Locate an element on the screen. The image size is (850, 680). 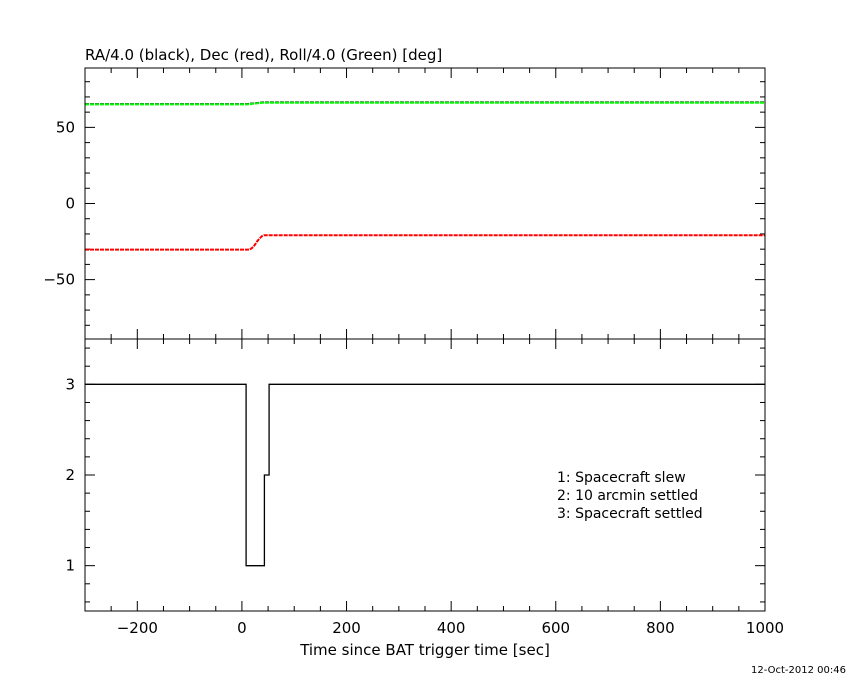
x-tick-label: 800 is located at coordinates (660, 628).